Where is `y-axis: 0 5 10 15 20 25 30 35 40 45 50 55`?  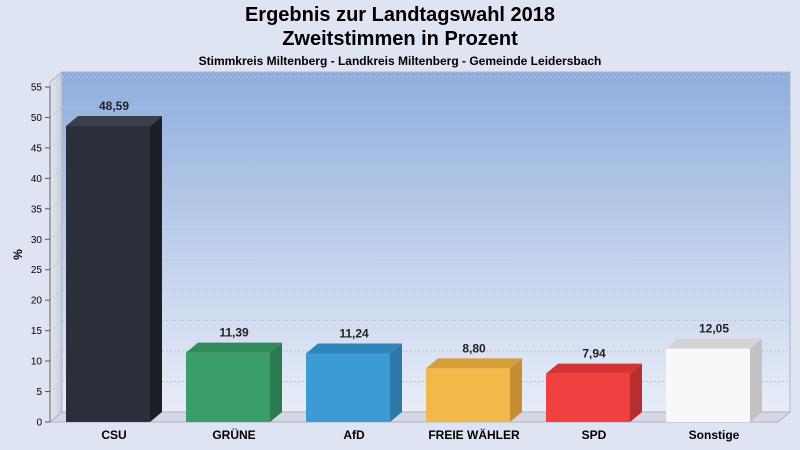
y-axis: 0 5 10 15 20 25 30 35 40 45 50 55 is located at coordinates (41, 256).